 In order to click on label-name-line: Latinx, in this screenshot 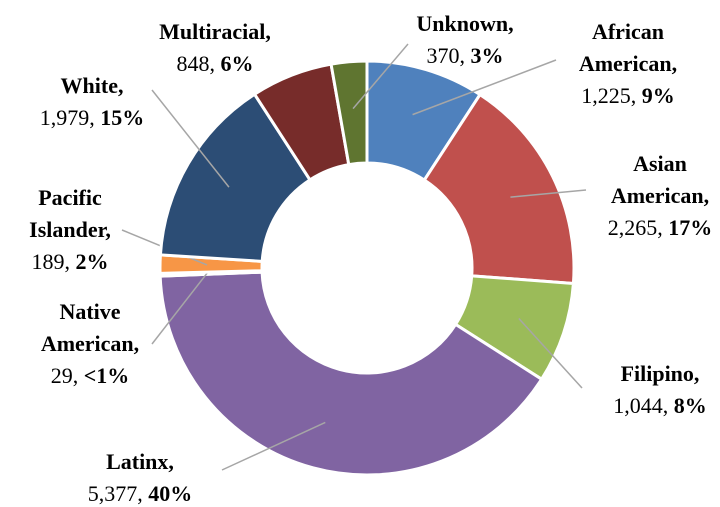, I will do `click(140, 462)`.